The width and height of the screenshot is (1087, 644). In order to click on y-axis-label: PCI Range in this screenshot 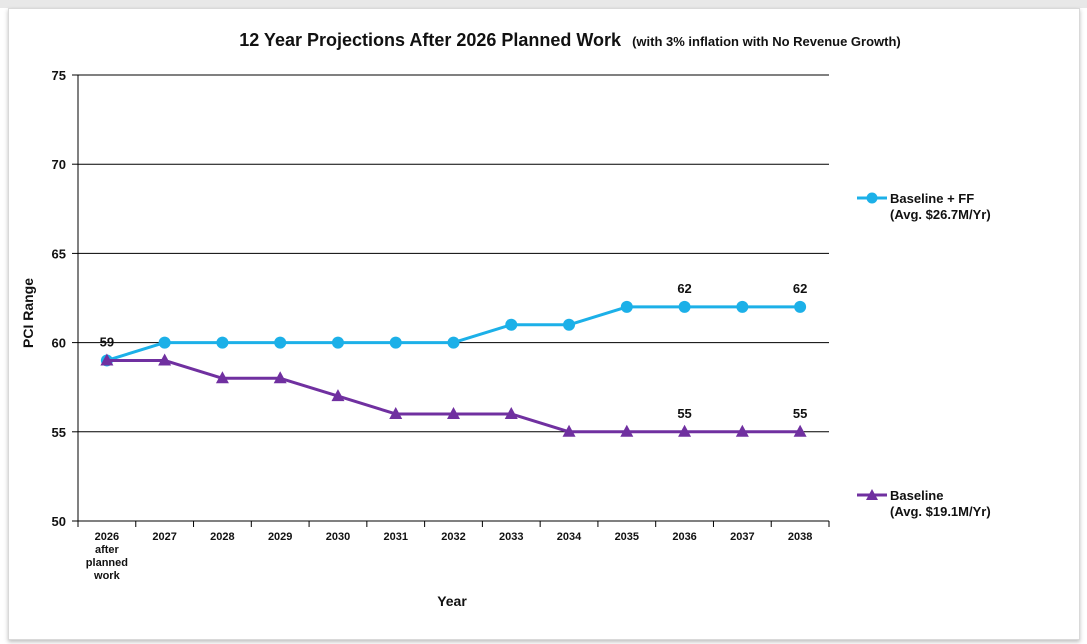, I will do `click(28, 313)`.